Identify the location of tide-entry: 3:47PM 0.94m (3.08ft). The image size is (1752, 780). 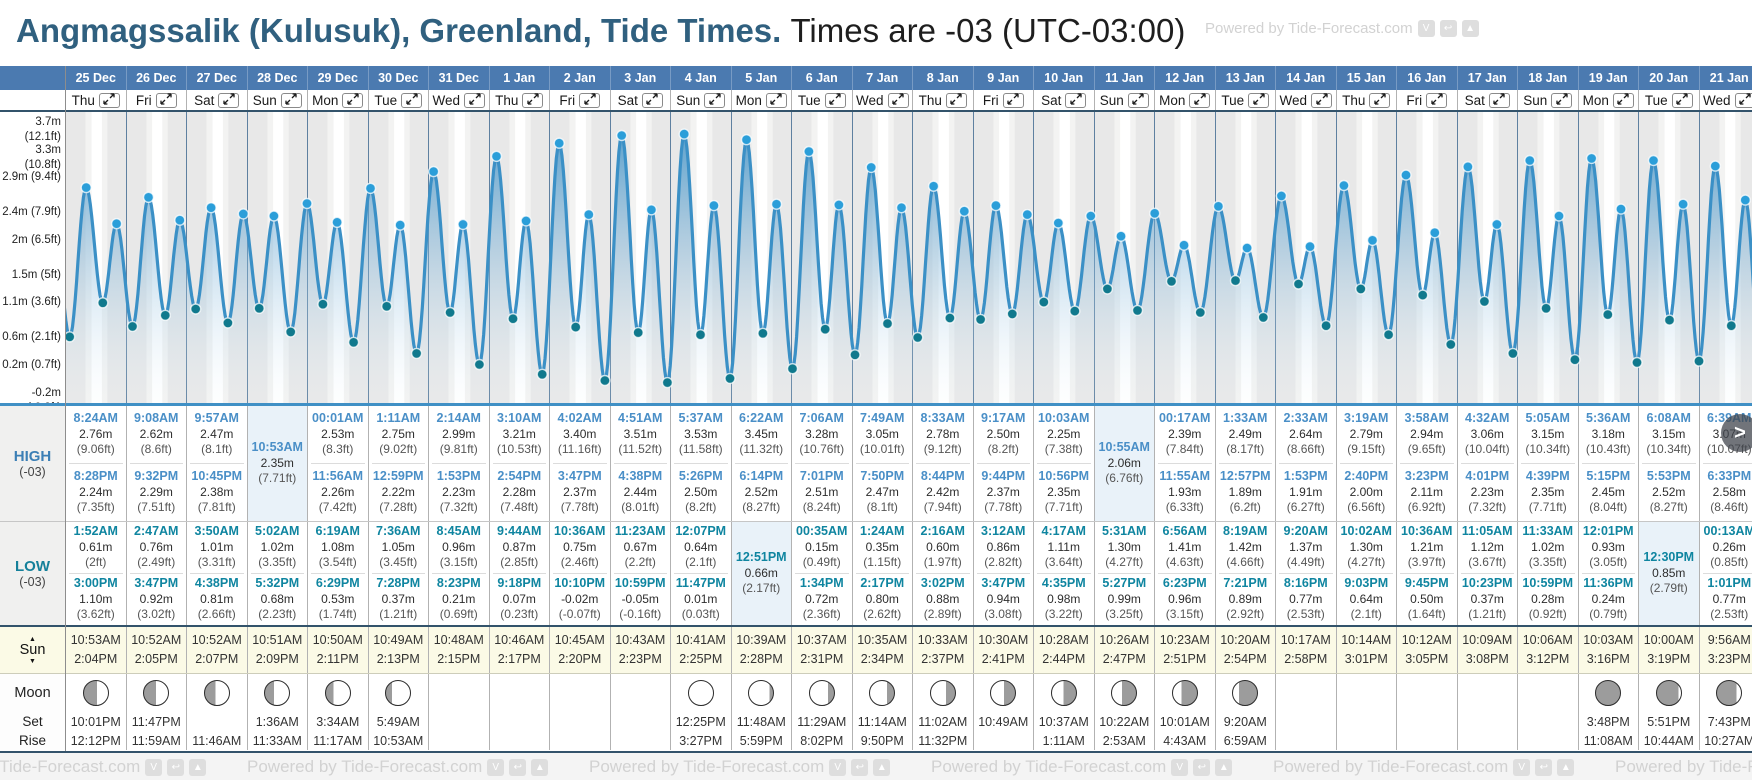
(1004, 599).